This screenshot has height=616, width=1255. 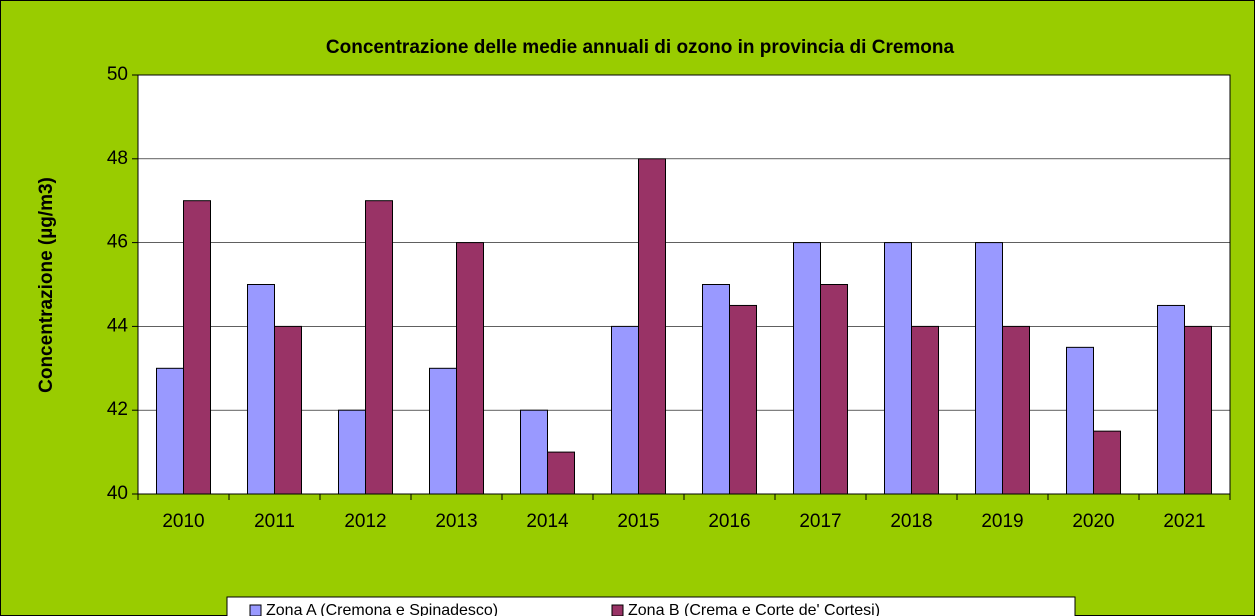 I want to click on x-tick-label: 2015, so click(x=638, y=521).